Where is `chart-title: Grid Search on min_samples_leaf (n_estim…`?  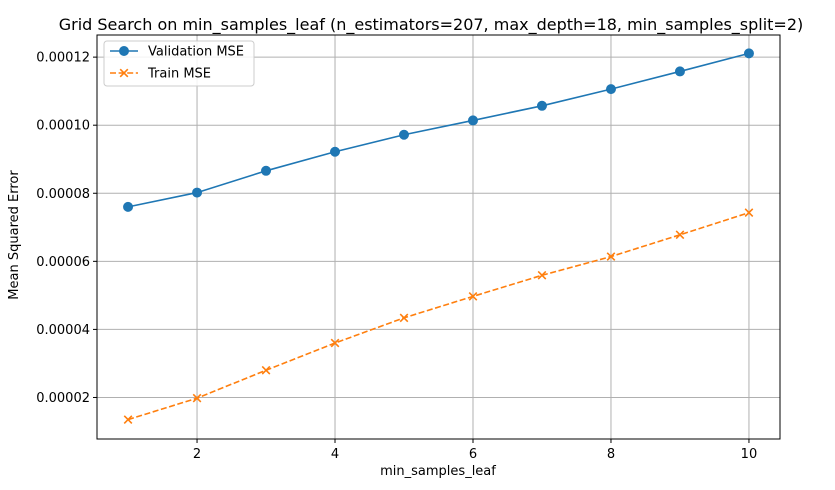
chart-title: Grid Search on min_samples_leaf (n_estim… is located at coordinates (431, 25).